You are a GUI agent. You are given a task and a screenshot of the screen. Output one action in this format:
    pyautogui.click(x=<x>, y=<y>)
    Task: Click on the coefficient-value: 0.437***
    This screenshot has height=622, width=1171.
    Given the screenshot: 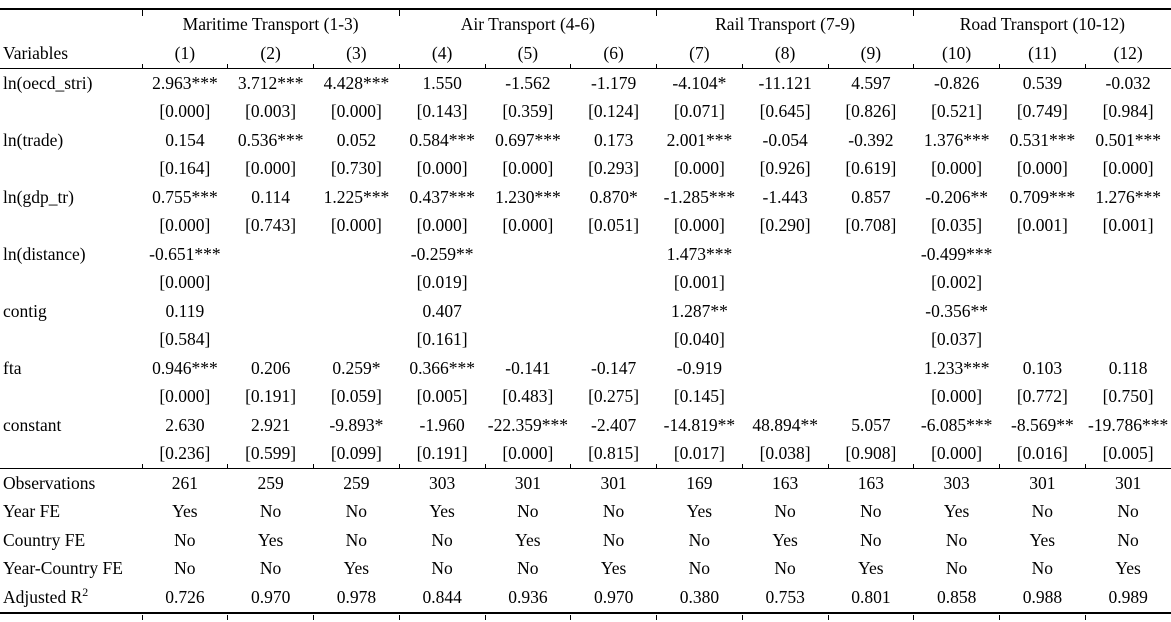 What is the action you would take?
    pyautogui.click(x=442, y=196)
    